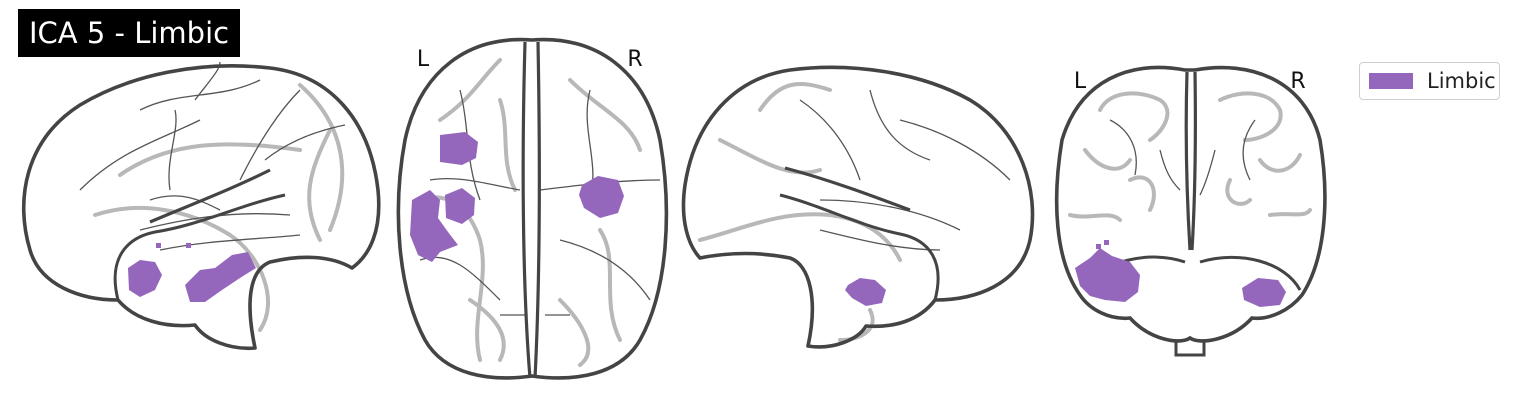  I want to click on coronal-view: L R, so click(1190, 211).